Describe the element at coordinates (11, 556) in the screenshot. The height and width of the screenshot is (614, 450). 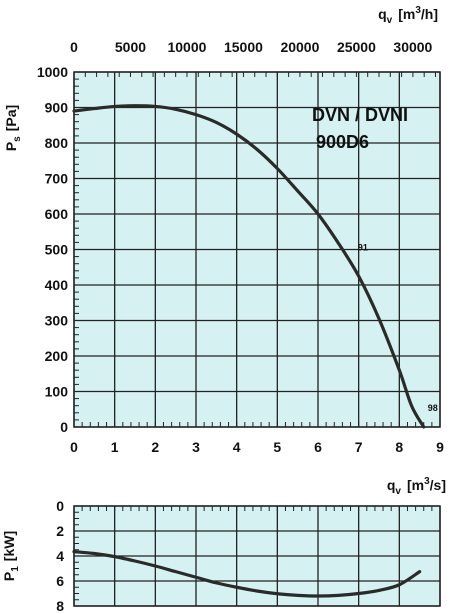
I see `power-axis-title: P1[kW]` at that location.